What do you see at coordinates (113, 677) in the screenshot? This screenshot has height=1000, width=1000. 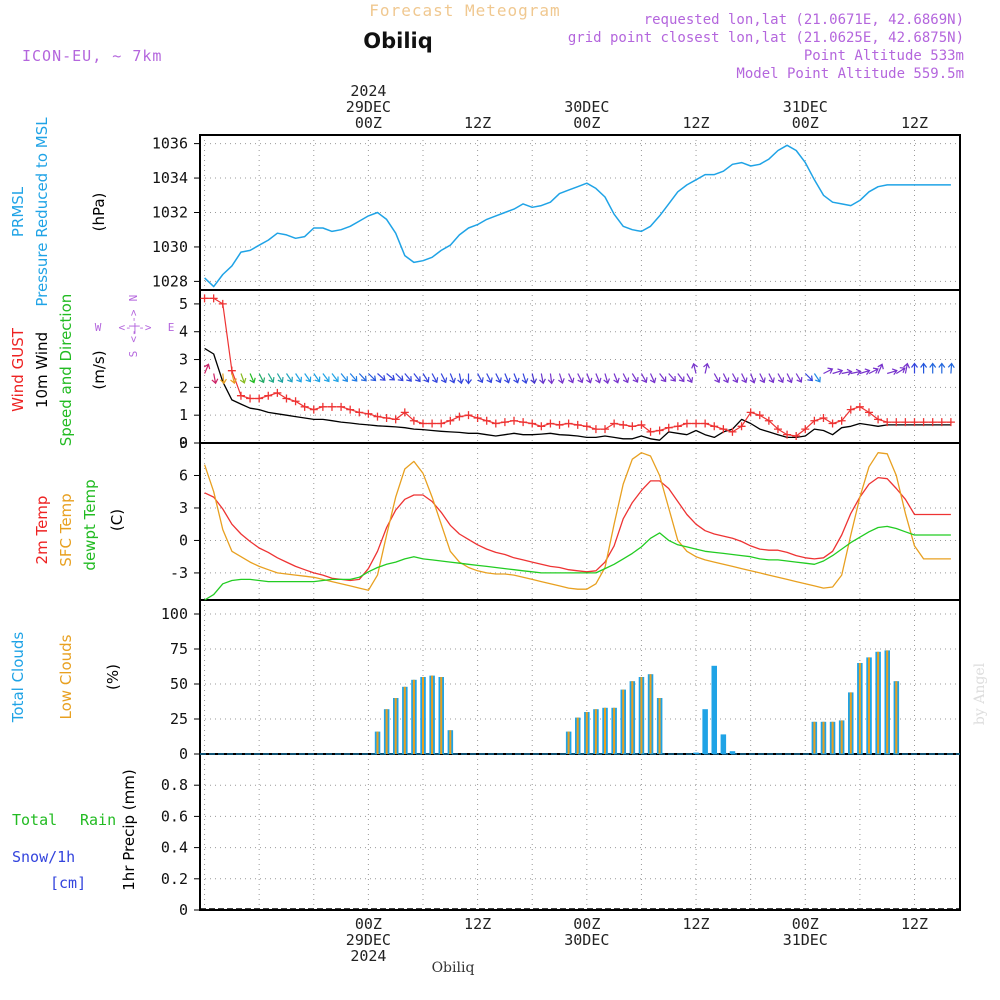 I see `clouds-unit-label: (%)` at bounding box center [113, 677].